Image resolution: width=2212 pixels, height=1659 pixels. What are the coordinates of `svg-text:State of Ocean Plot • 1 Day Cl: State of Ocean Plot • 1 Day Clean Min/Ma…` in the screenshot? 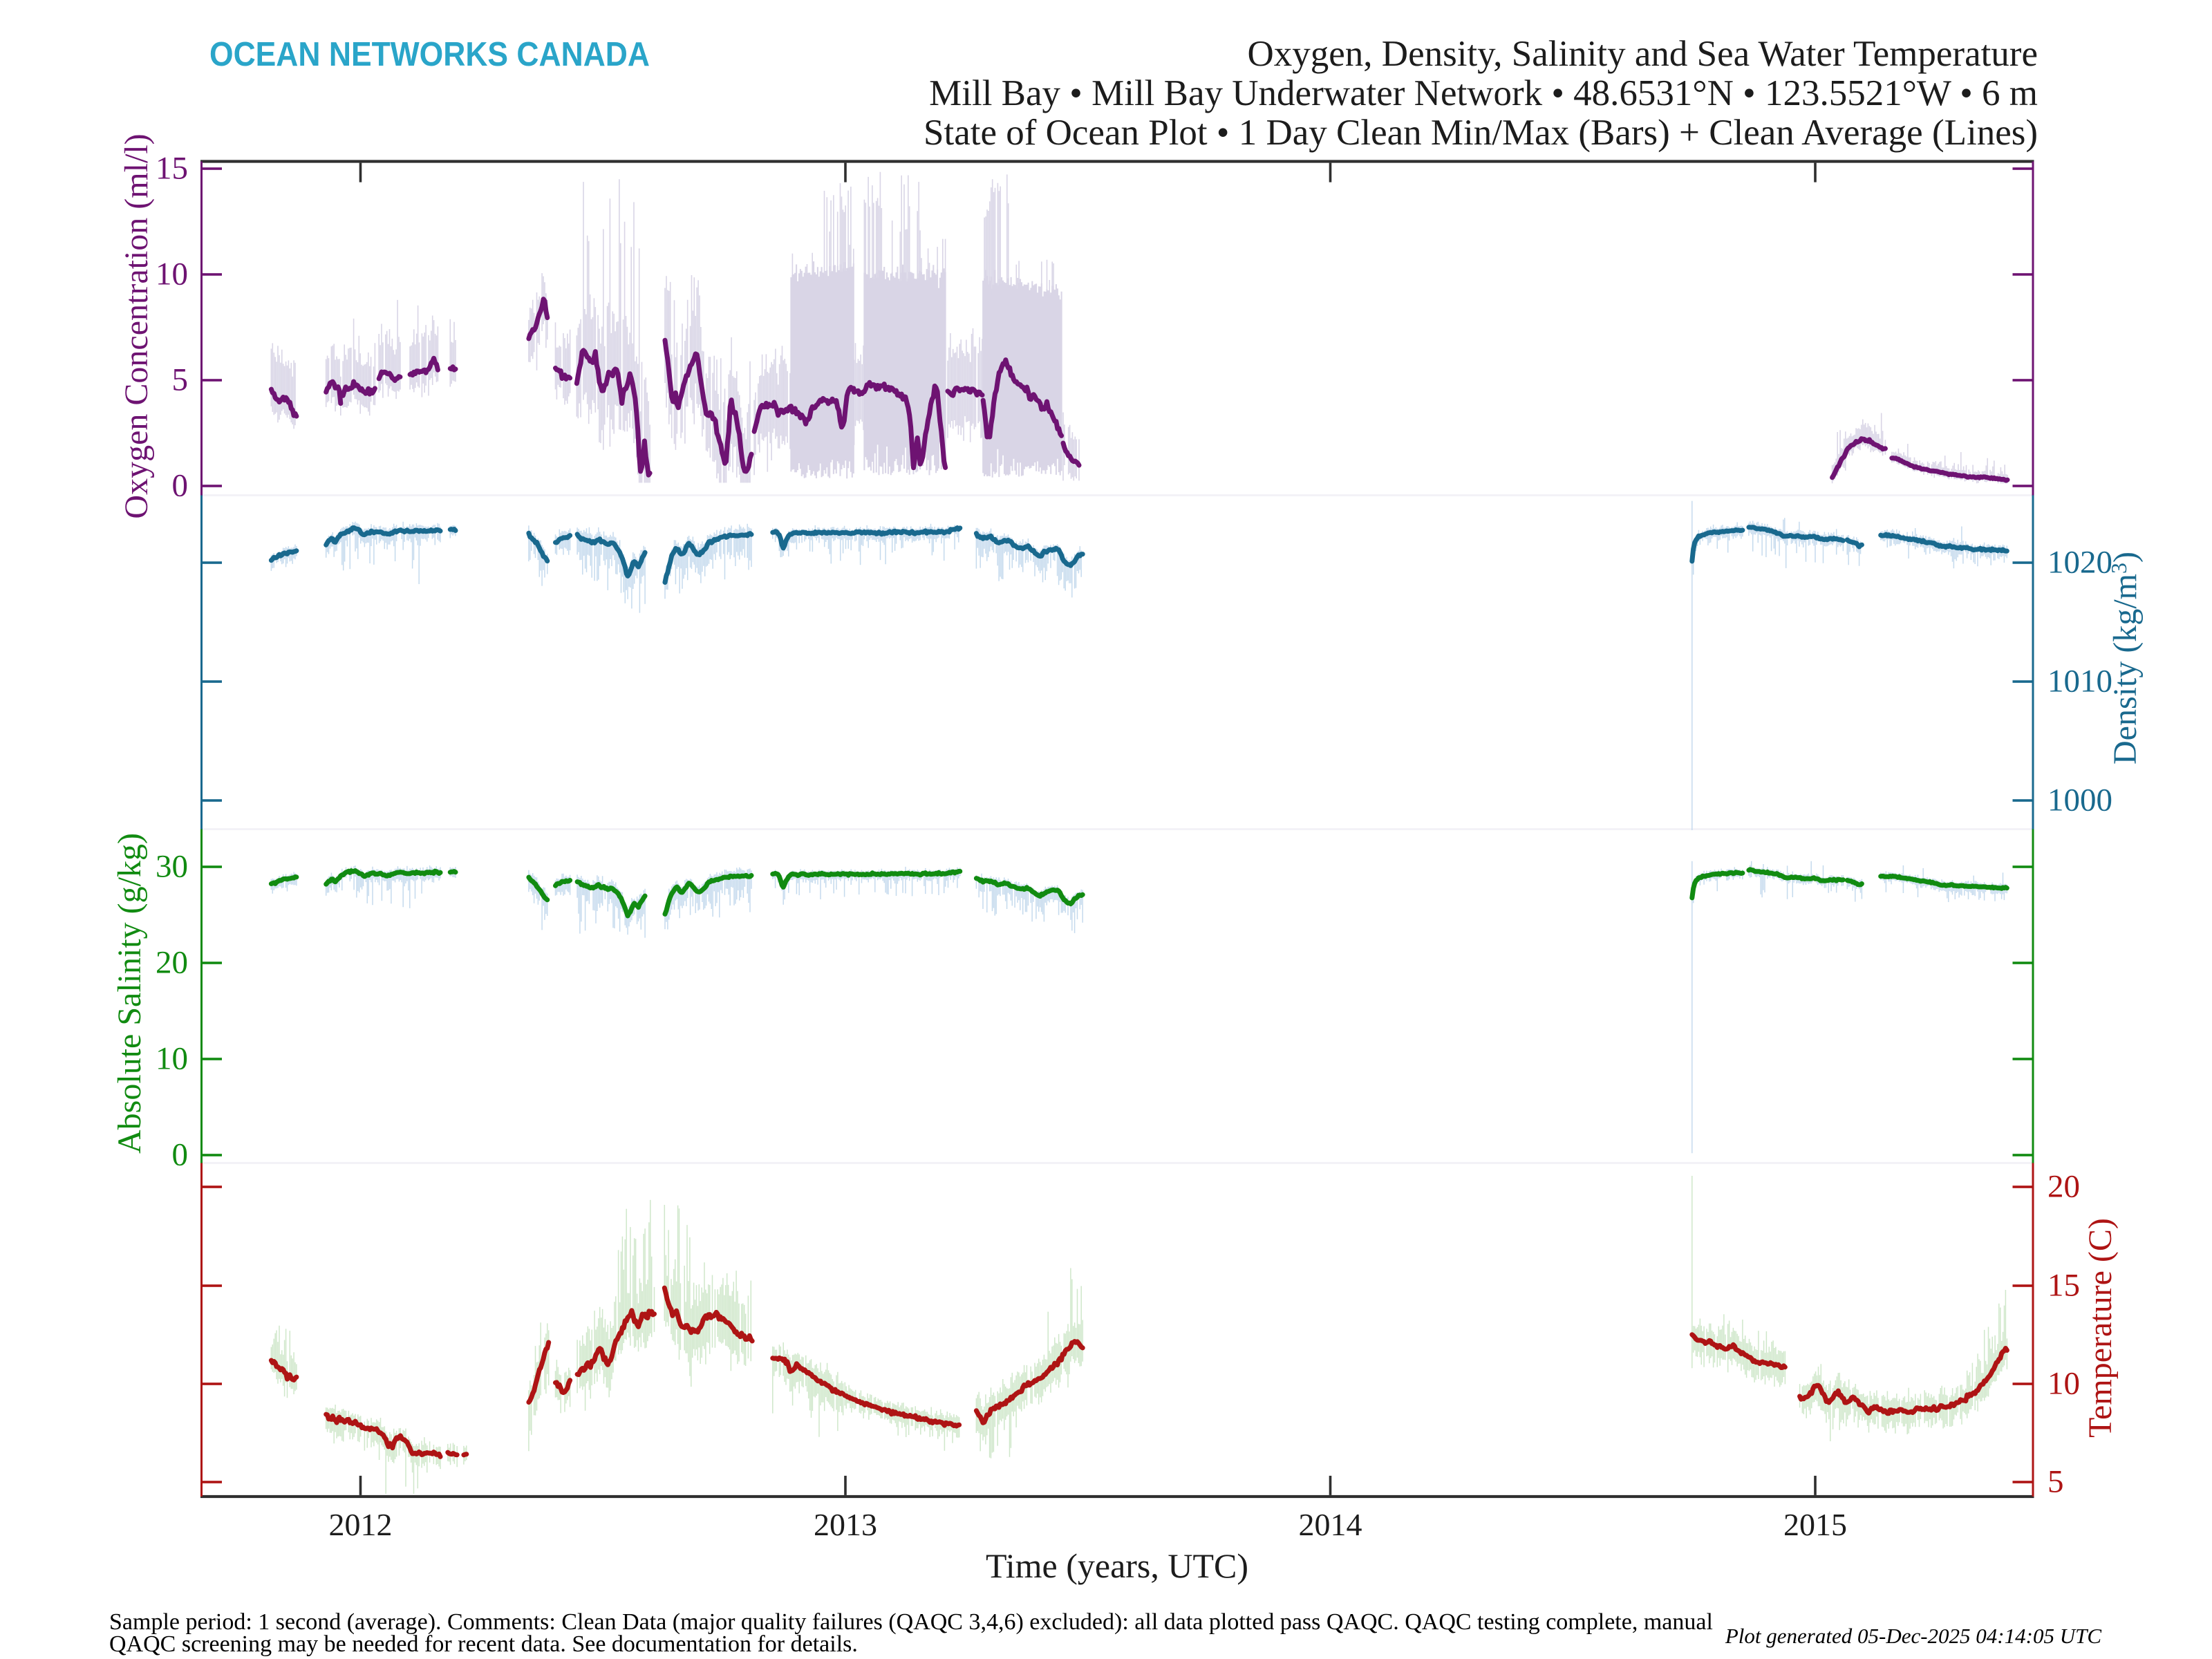 It's located at (1481, 133).